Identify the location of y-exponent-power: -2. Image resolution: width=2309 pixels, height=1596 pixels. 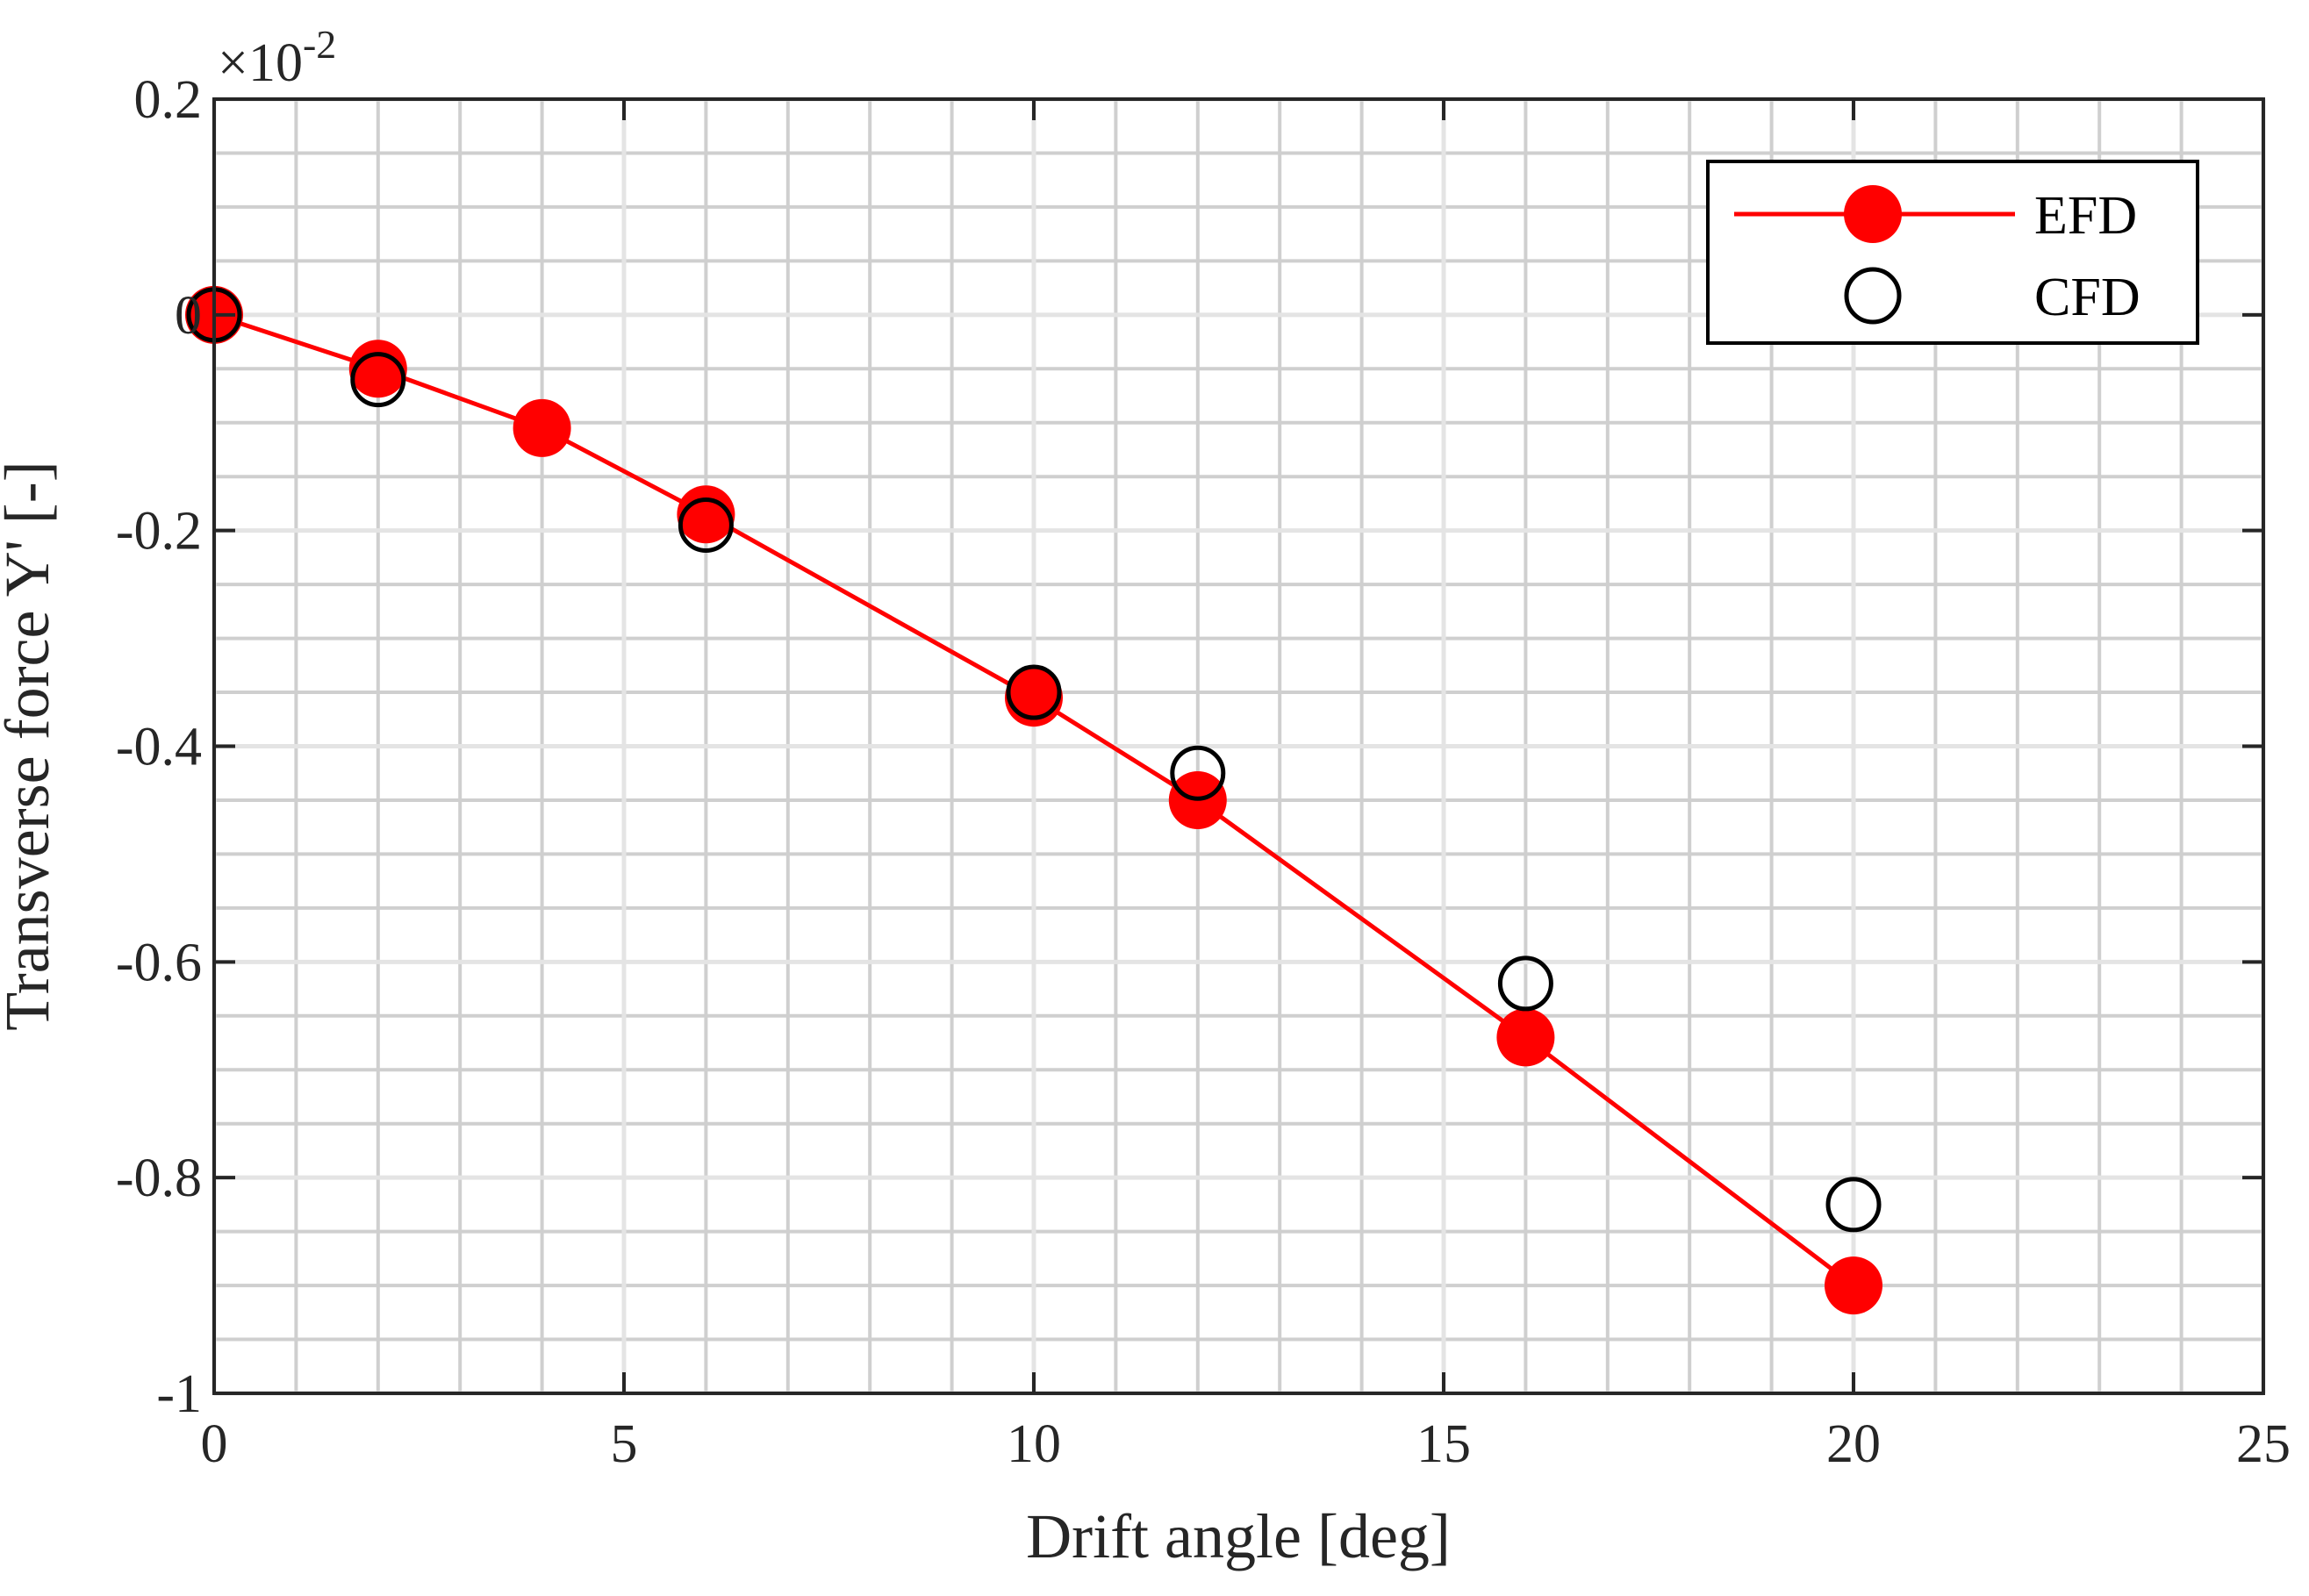
(319, 44).